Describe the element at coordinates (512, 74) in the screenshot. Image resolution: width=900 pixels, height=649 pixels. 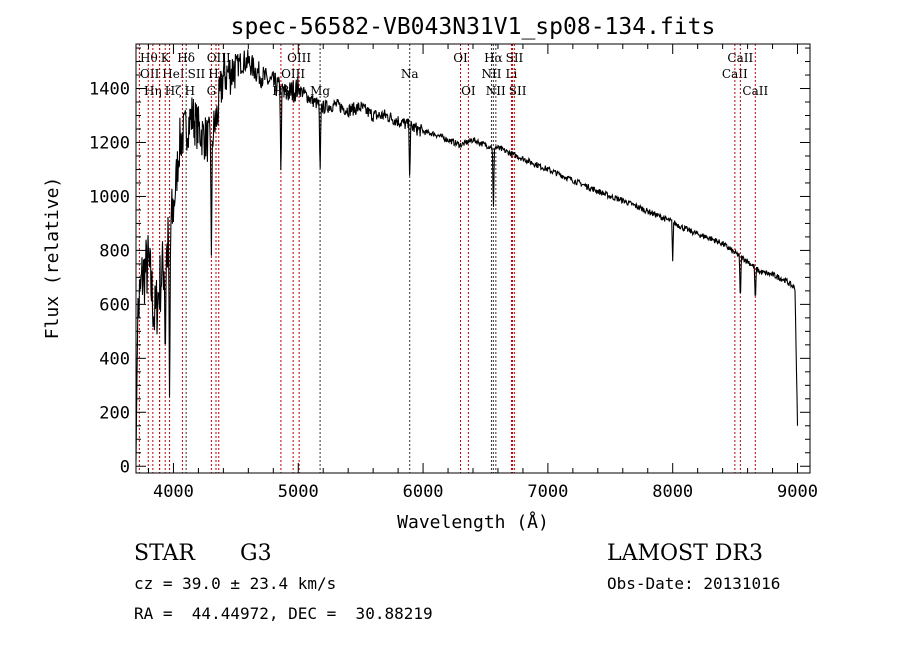
I see `line-marker-label: Li` at that location.